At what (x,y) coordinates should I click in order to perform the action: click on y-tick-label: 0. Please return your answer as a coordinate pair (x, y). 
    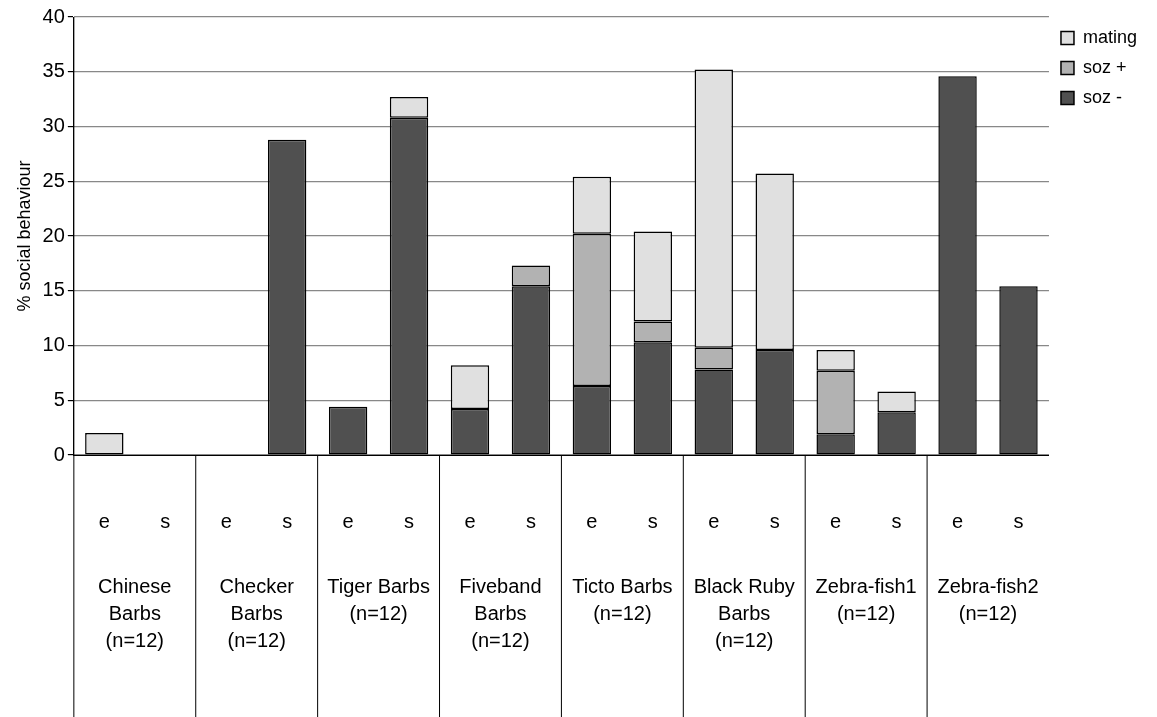
    Looking at the image, I should click on (59, 453).